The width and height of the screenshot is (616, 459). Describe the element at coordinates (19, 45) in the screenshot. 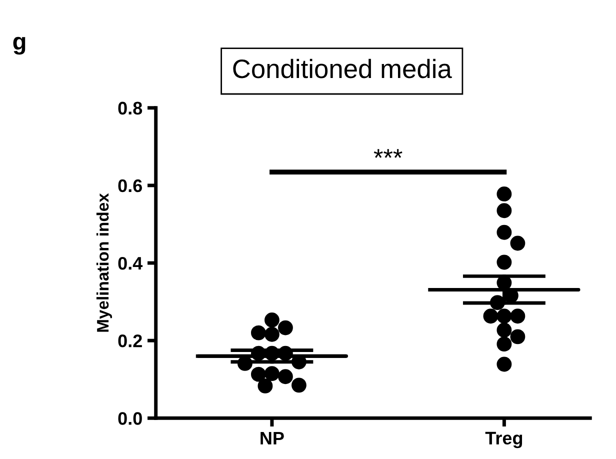

I see `text: g` at that location.